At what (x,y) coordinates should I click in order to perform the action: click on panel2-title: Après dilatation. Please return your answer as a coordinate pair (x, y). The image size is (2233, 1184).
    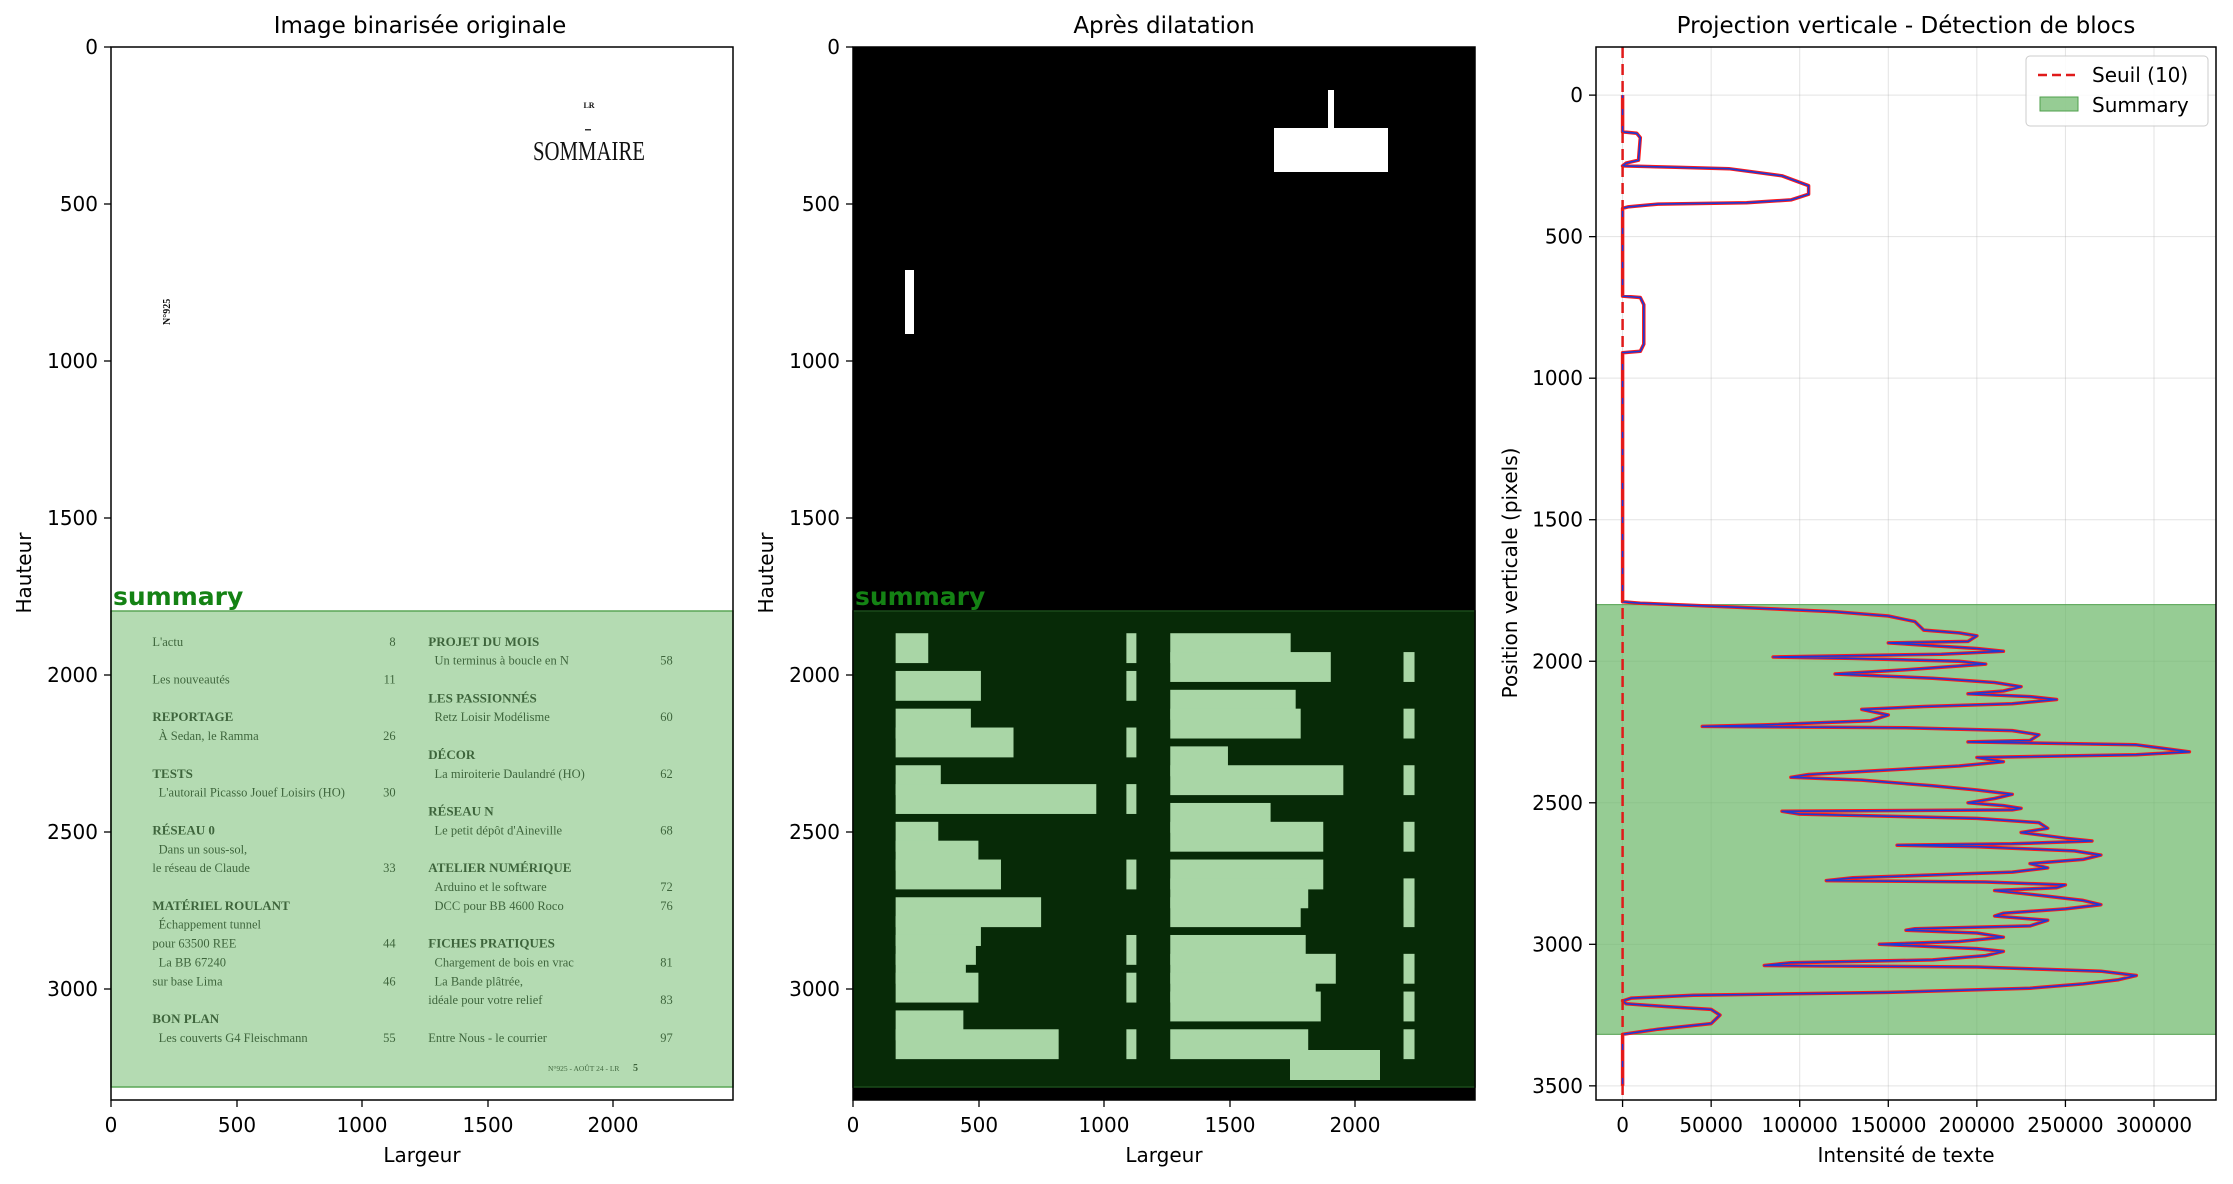
    Looking at the image, I should click on (1163, 26).